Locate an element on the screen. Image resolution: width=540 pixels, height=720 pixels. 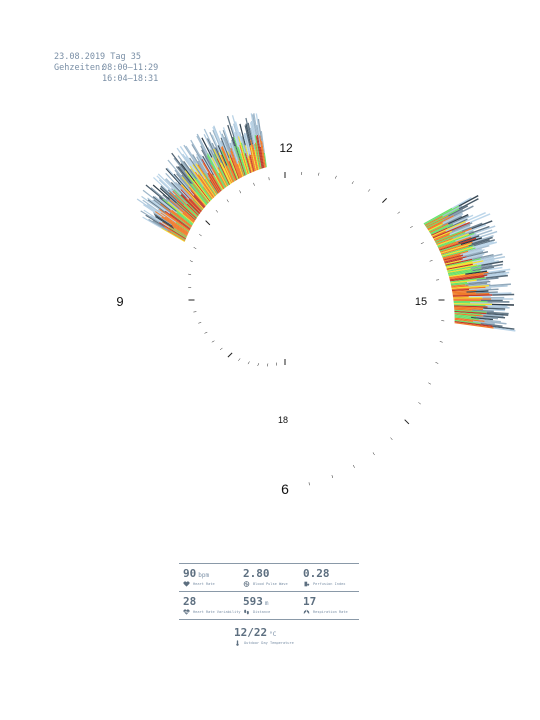
divider is located at coordinates (269, 619).